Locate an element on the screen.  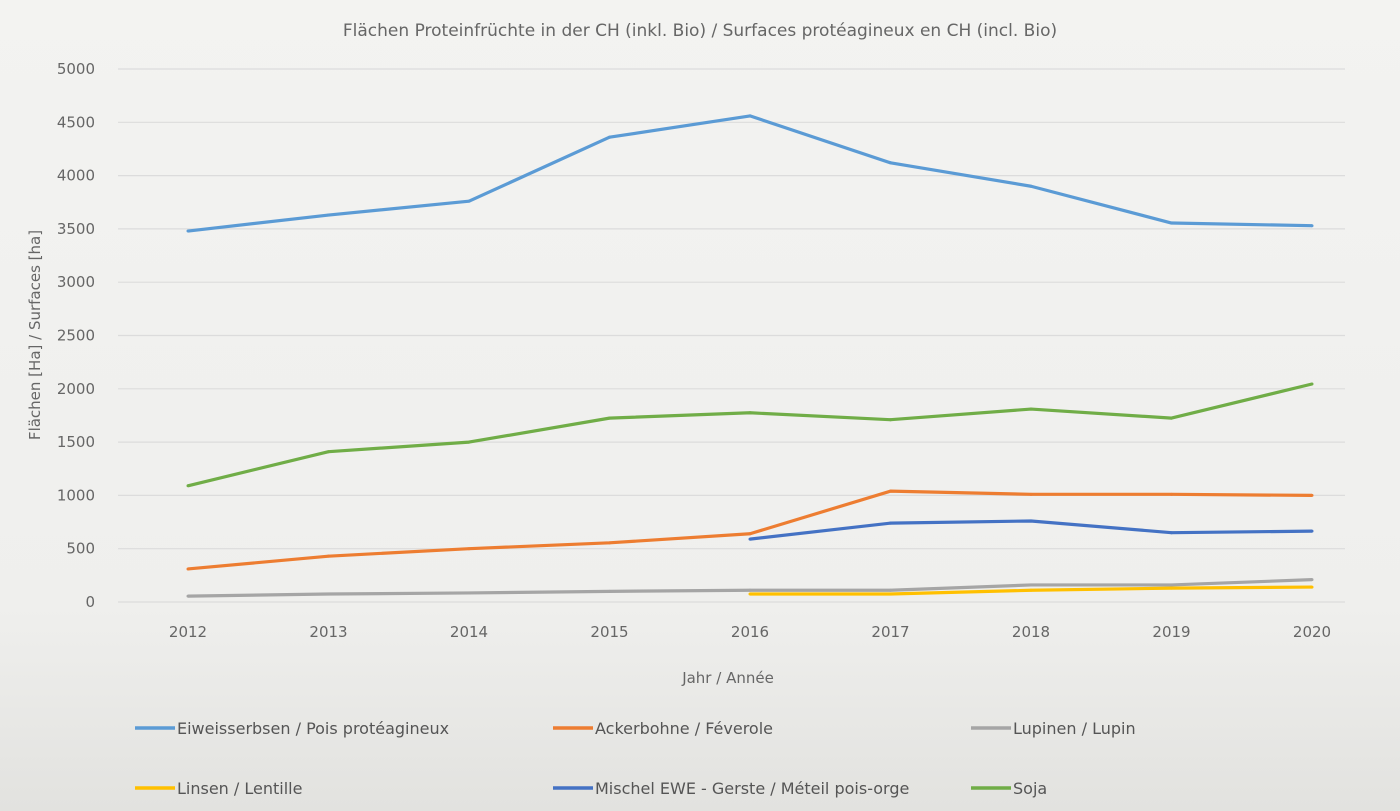
x-axis-label: Jahr / Année is located at coordinates (727, 678).